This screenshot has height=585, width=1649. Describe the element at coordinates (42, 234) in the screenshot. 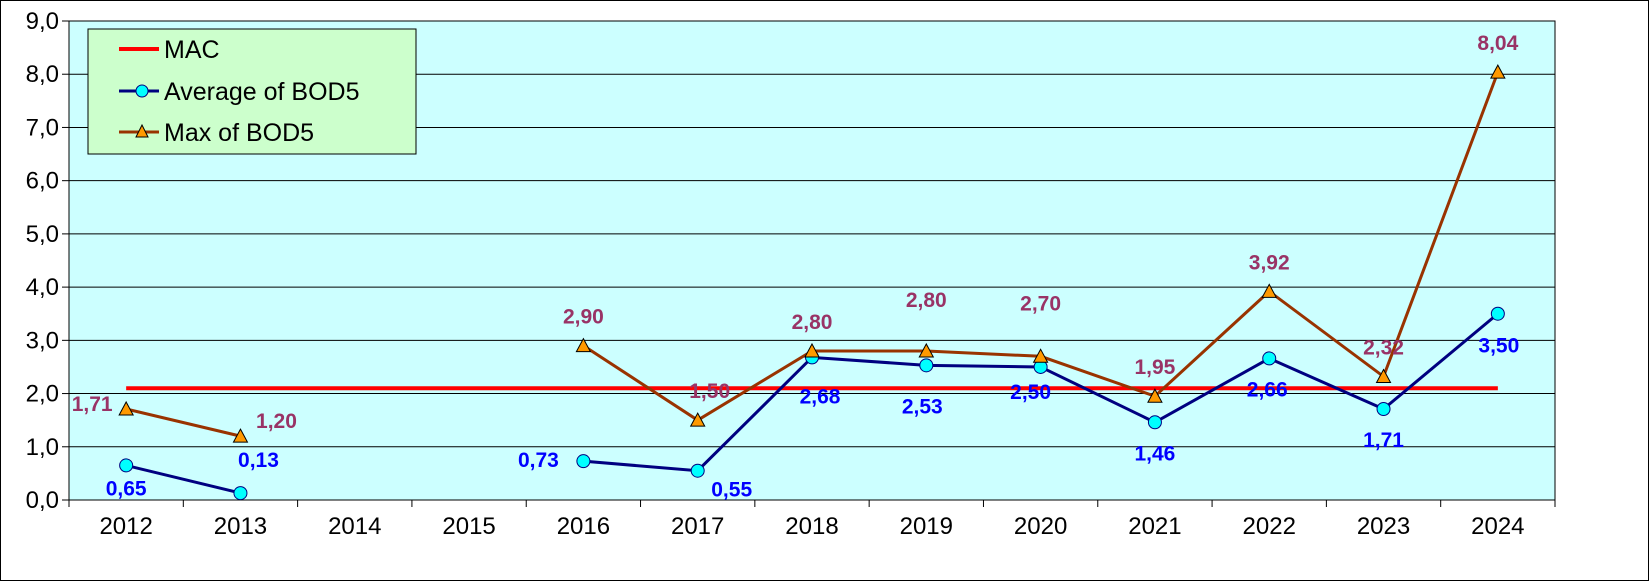

I see `y-tick-label: 5,0` at that location.